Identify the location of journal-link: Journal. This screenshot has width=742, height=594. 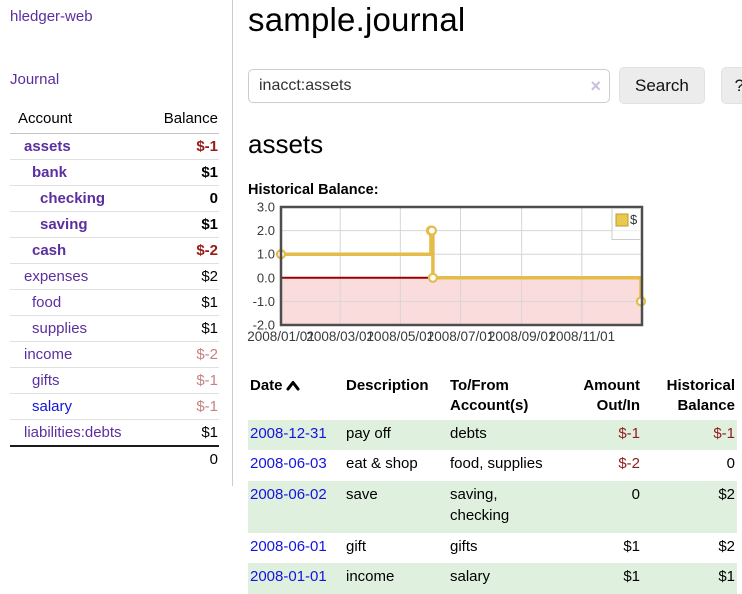
(35, 79).